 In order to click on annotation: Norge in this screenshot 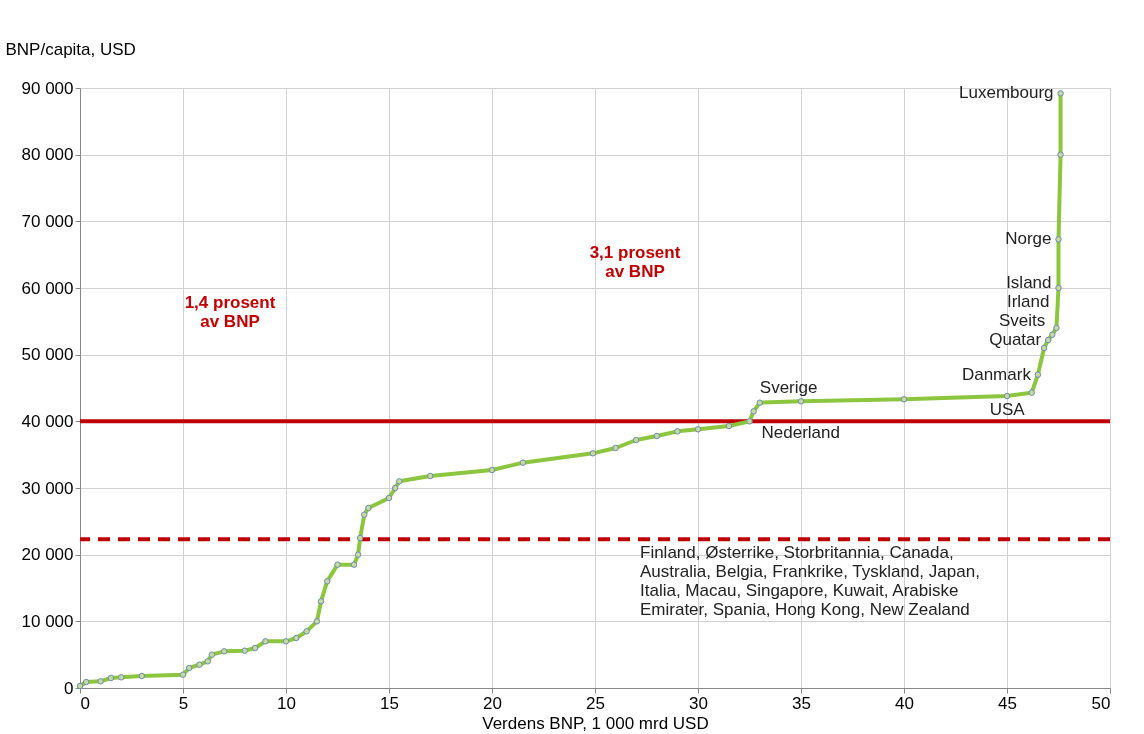, I will do `click(1028, 239)`.